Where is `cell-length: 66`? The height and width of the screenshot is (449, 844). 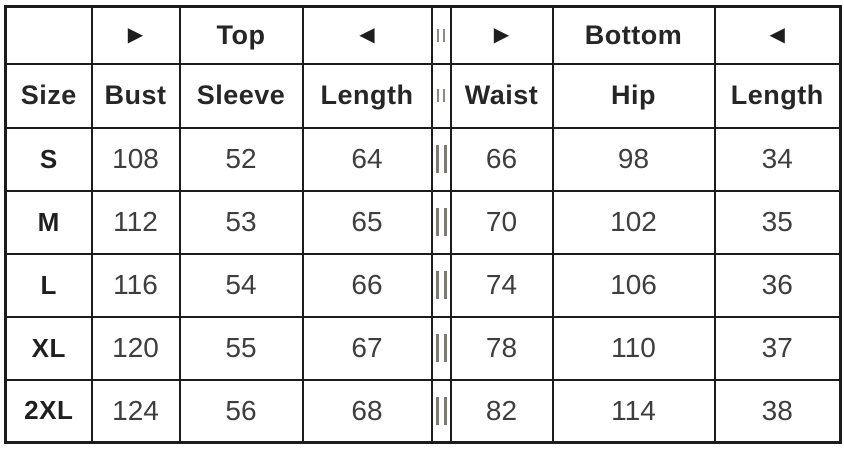
cell-length: 66 is located at coordinates (367, 285).